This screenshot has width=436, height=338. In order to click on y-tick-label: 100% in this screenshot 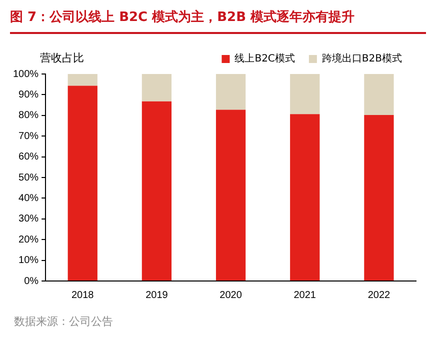, I will do `click(26, 74)`.